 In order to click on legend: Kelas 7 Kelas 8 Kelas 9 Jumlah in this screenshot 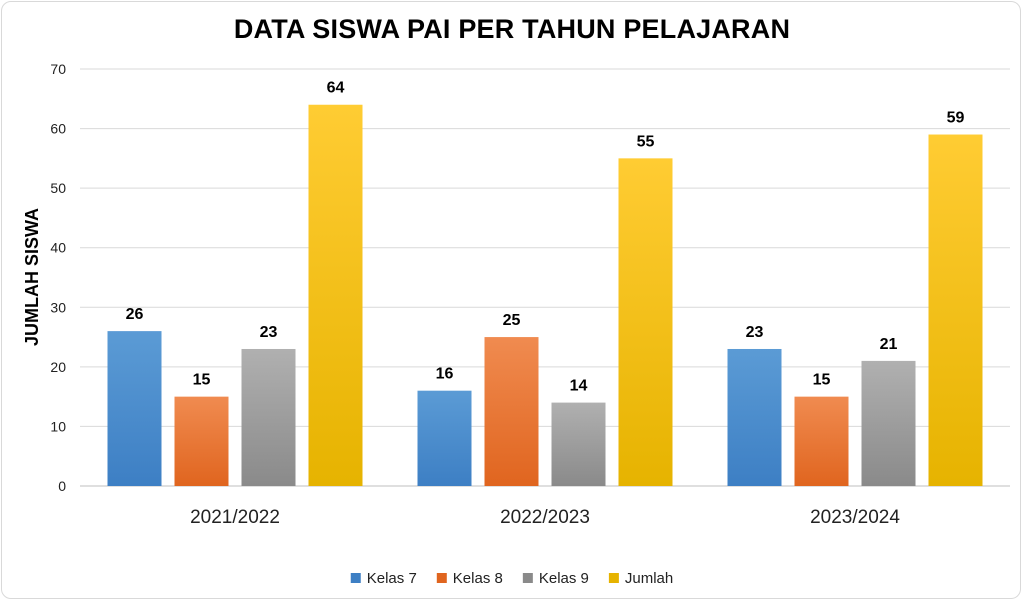, I will do `click(511, 578)`.